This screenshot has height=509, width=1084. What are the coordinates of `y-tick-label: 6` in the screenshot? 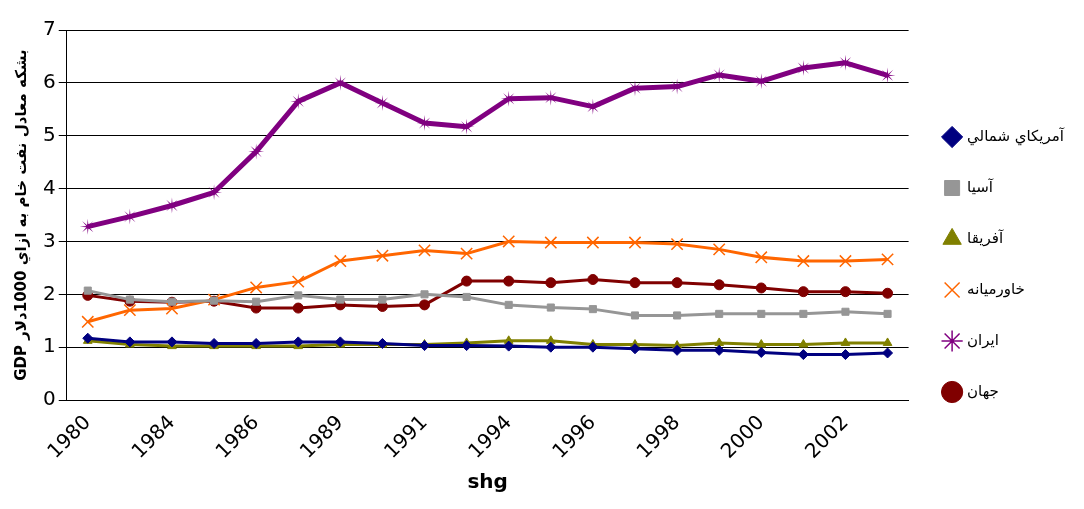 It's located at (49, 81).